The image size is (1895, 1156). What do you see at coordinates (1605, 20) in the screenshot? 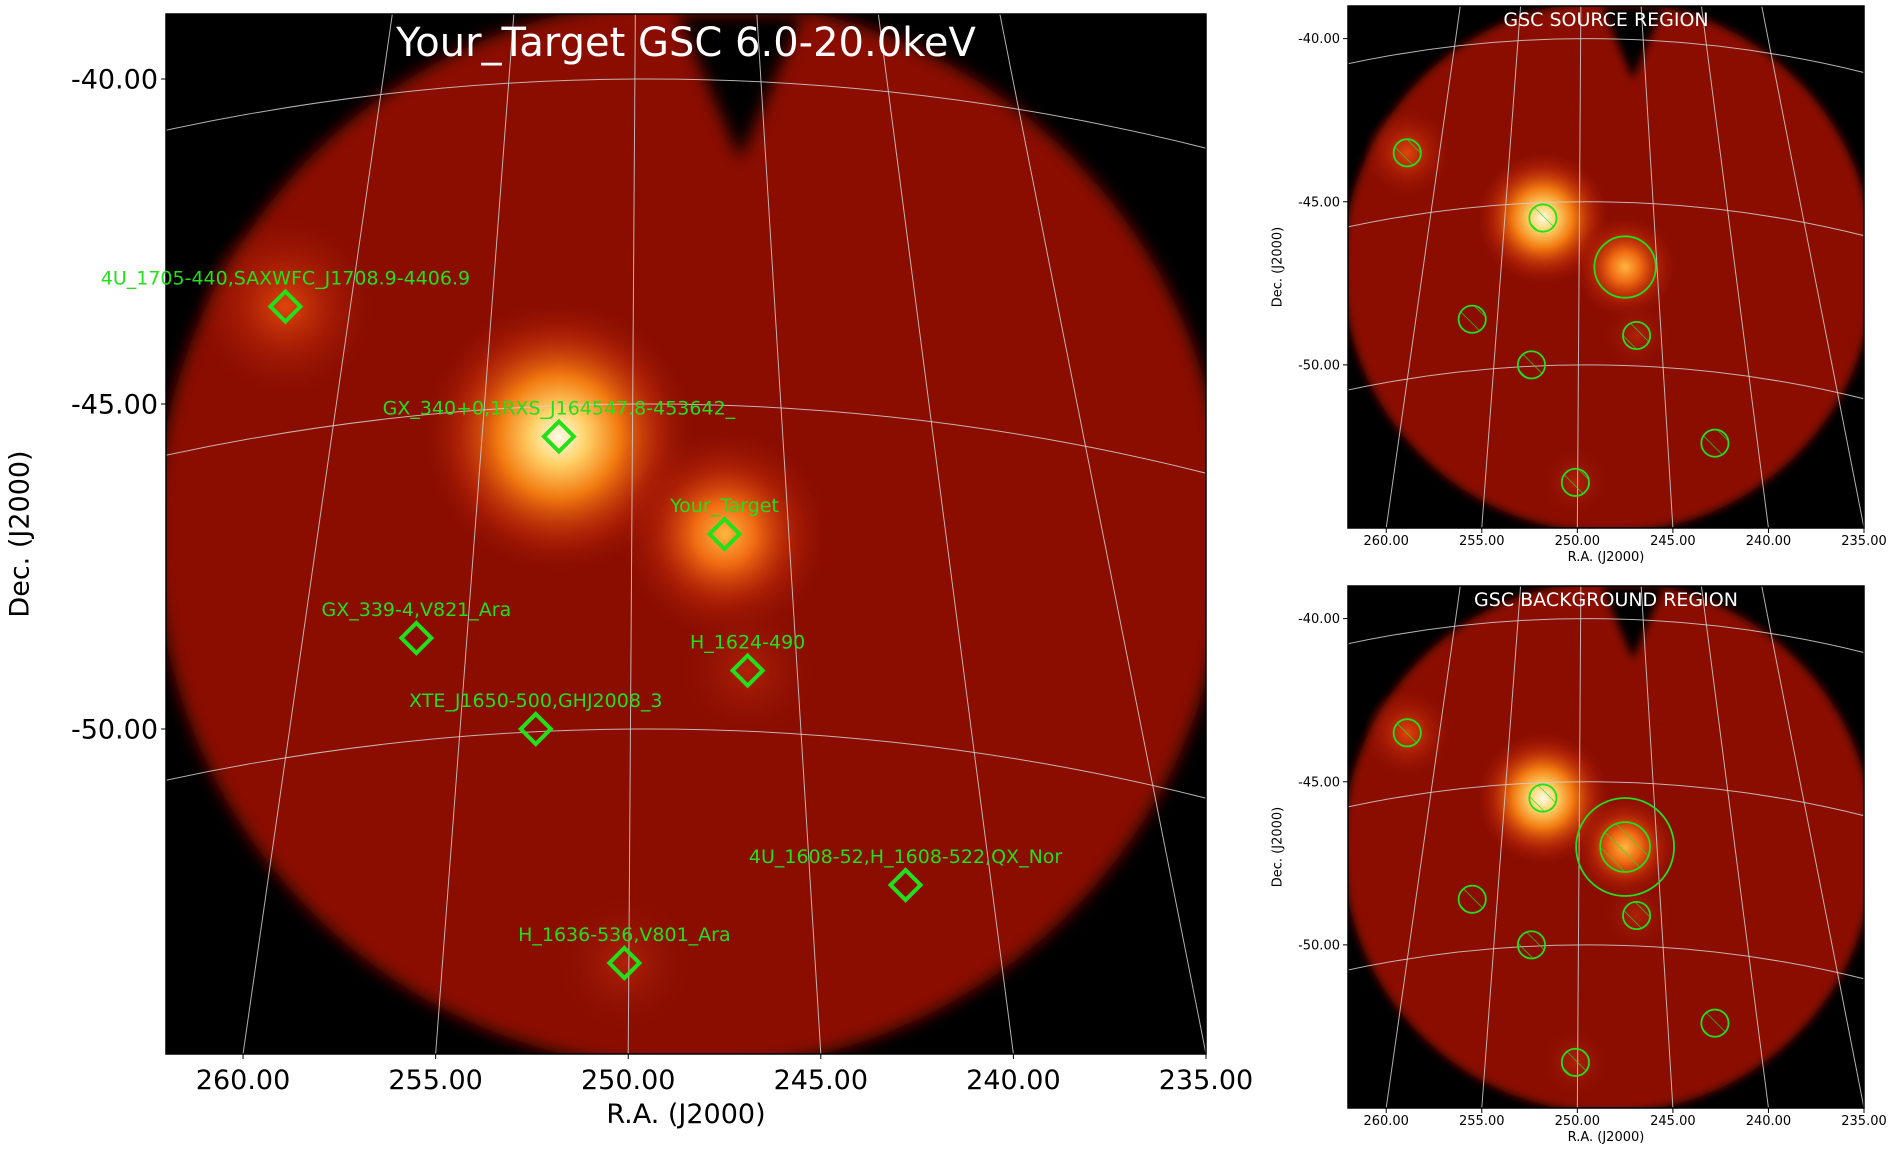
I see `chart-title: GSC SOURCE REGION` at bounding box center [1605, 20].